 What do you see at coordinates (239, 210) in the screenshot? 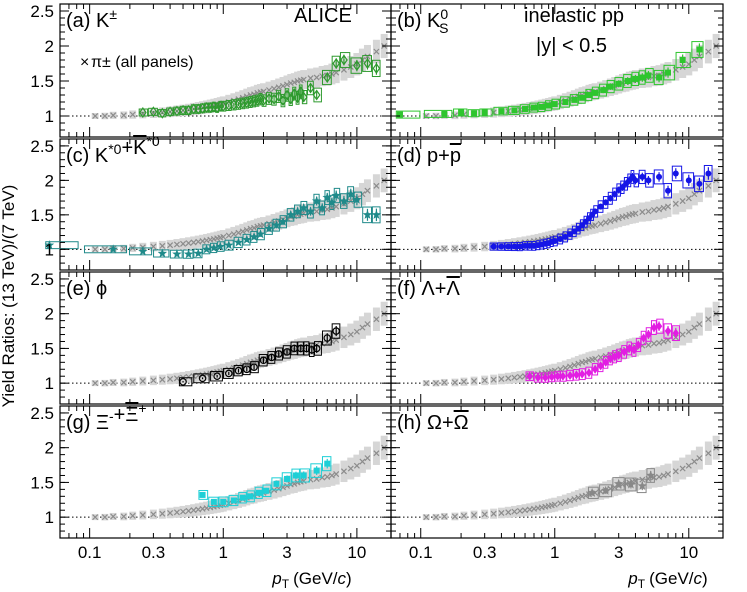
I see `panel-c-pion-reference` at bounding box center [239, 210].